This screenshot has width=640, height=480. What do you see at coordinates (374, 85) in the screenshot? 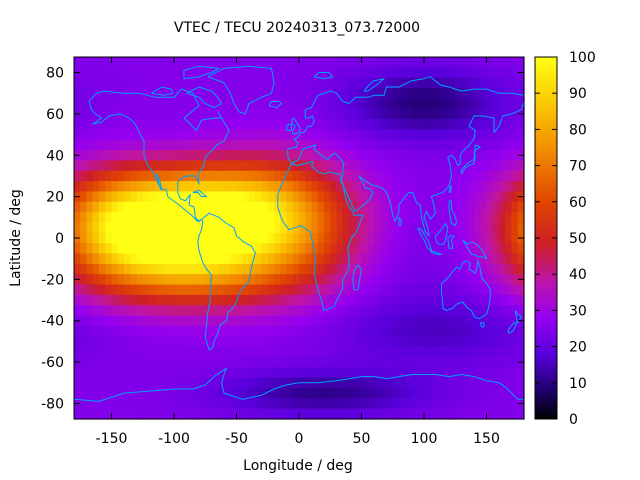
I see `coastline-novaya-zemlya` at bounding box center [374, 85].